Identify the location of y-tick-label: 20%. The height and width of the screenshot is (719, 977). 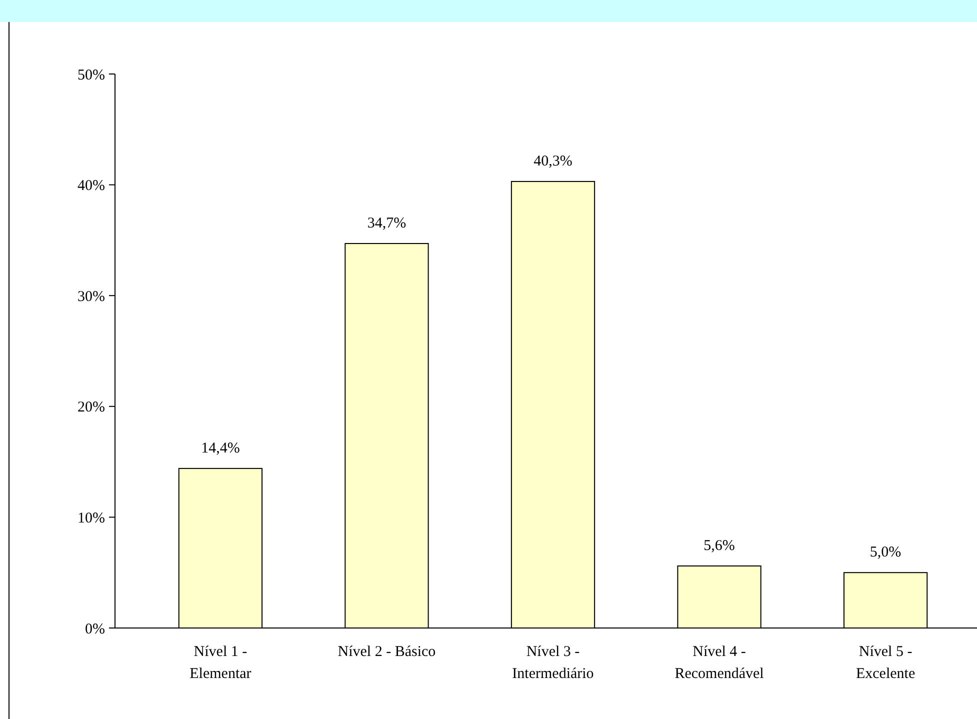
(91, 408).